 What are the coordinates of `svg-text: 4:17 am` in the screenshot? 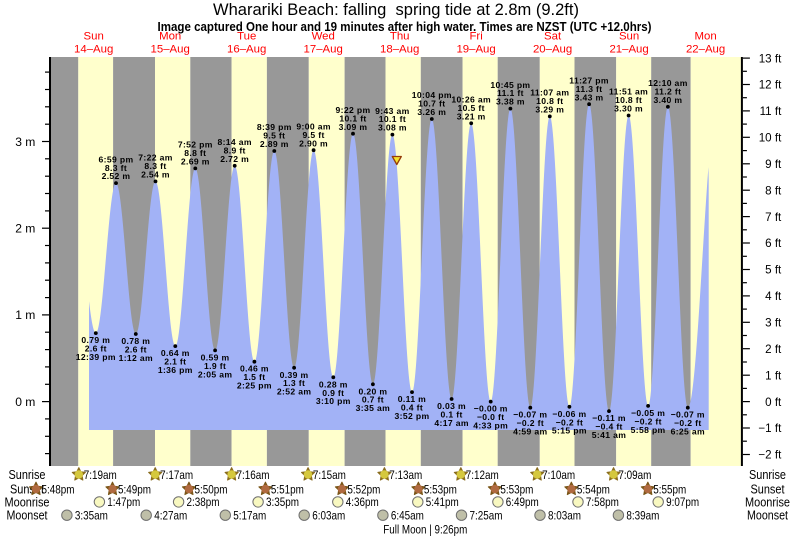 It's located at (451, 423).